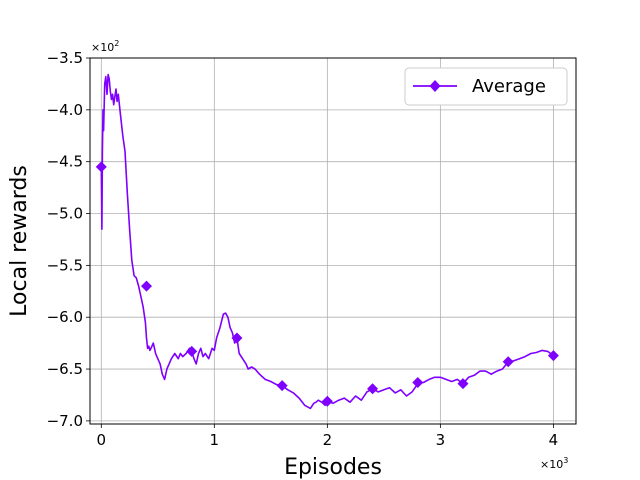 Image resolution: width=640 pixels, height=480 pixels. Describe the element at coordinates (68, 239) in the screenshot. I see `y-axis-ticks: −3.5 −4.0 −4.5 −5.0 −5.5 −6.0 −6.5 −7.0` at that location.